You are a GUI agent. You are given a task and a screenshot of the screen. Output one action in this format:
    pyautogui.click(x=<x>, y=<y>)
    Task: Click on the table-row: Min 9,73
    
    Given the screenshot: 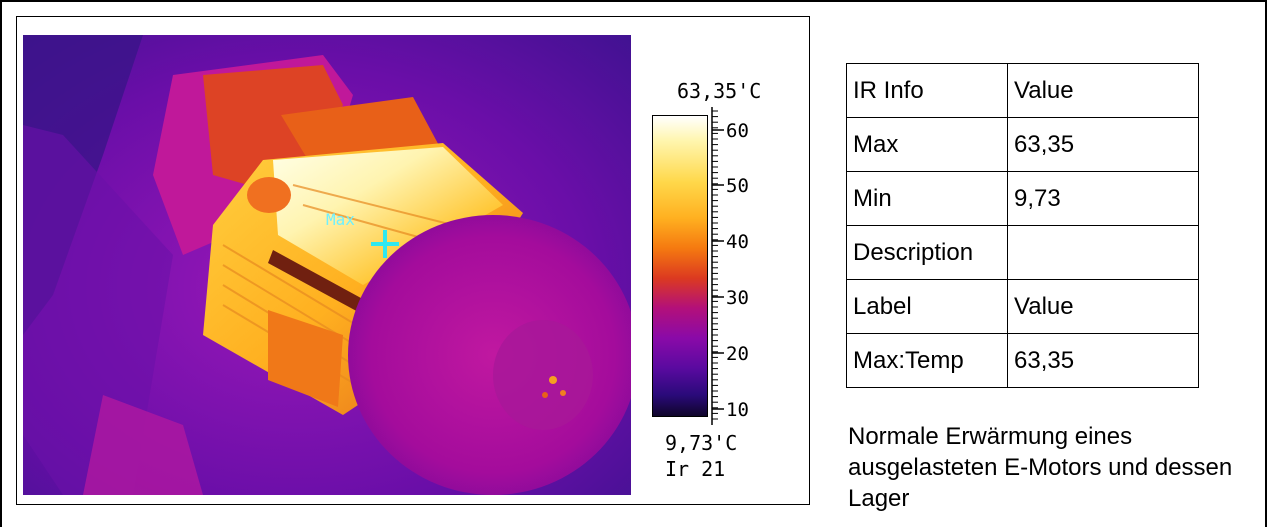 What is the action you would take?
    pyautogui.click(x=1022, y=198)
    